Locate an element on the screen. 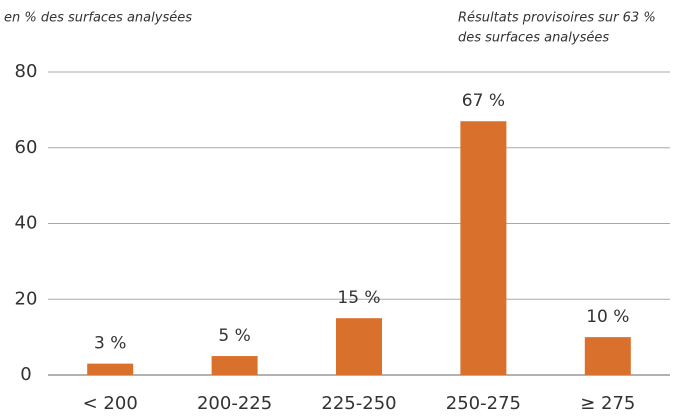  value-label: 15 % is located at coordinates (358, 298).